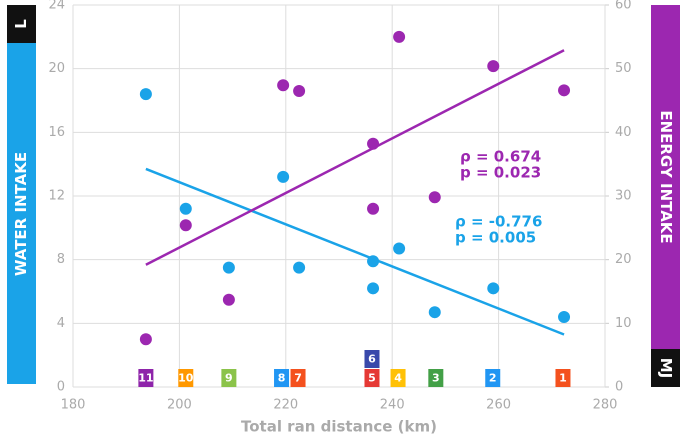 This screenshot has height=436, width=685. Describe the element at coordinates (285, 405) in the screenshot. I see `x-tick-label: 220` at that location.